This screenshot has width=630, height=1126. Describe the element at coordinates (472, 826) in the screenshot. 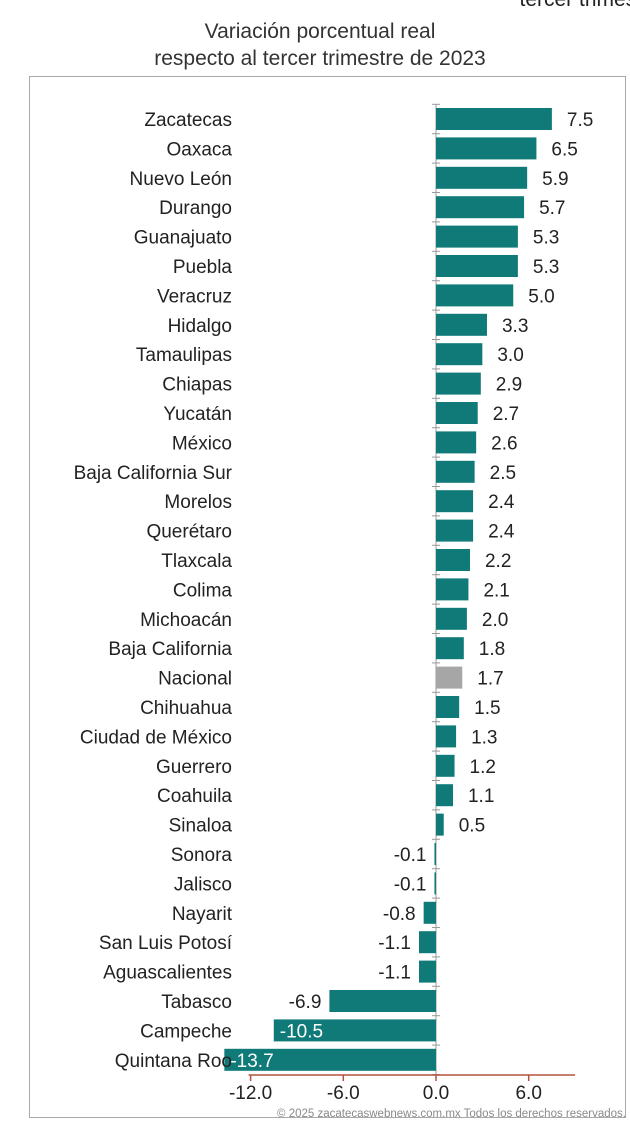

I see `value-label: 0.5` at that location.